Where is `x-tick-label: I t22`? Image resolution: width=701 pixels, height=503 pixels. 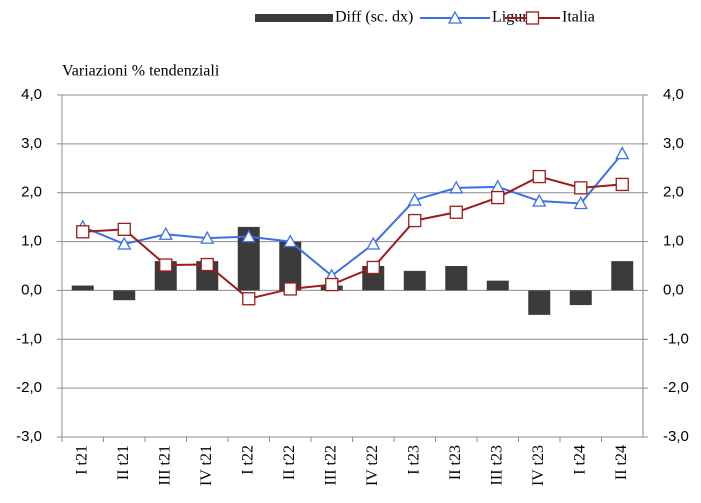
x-tick-label: I t22 is located at coordinates (247, 460).